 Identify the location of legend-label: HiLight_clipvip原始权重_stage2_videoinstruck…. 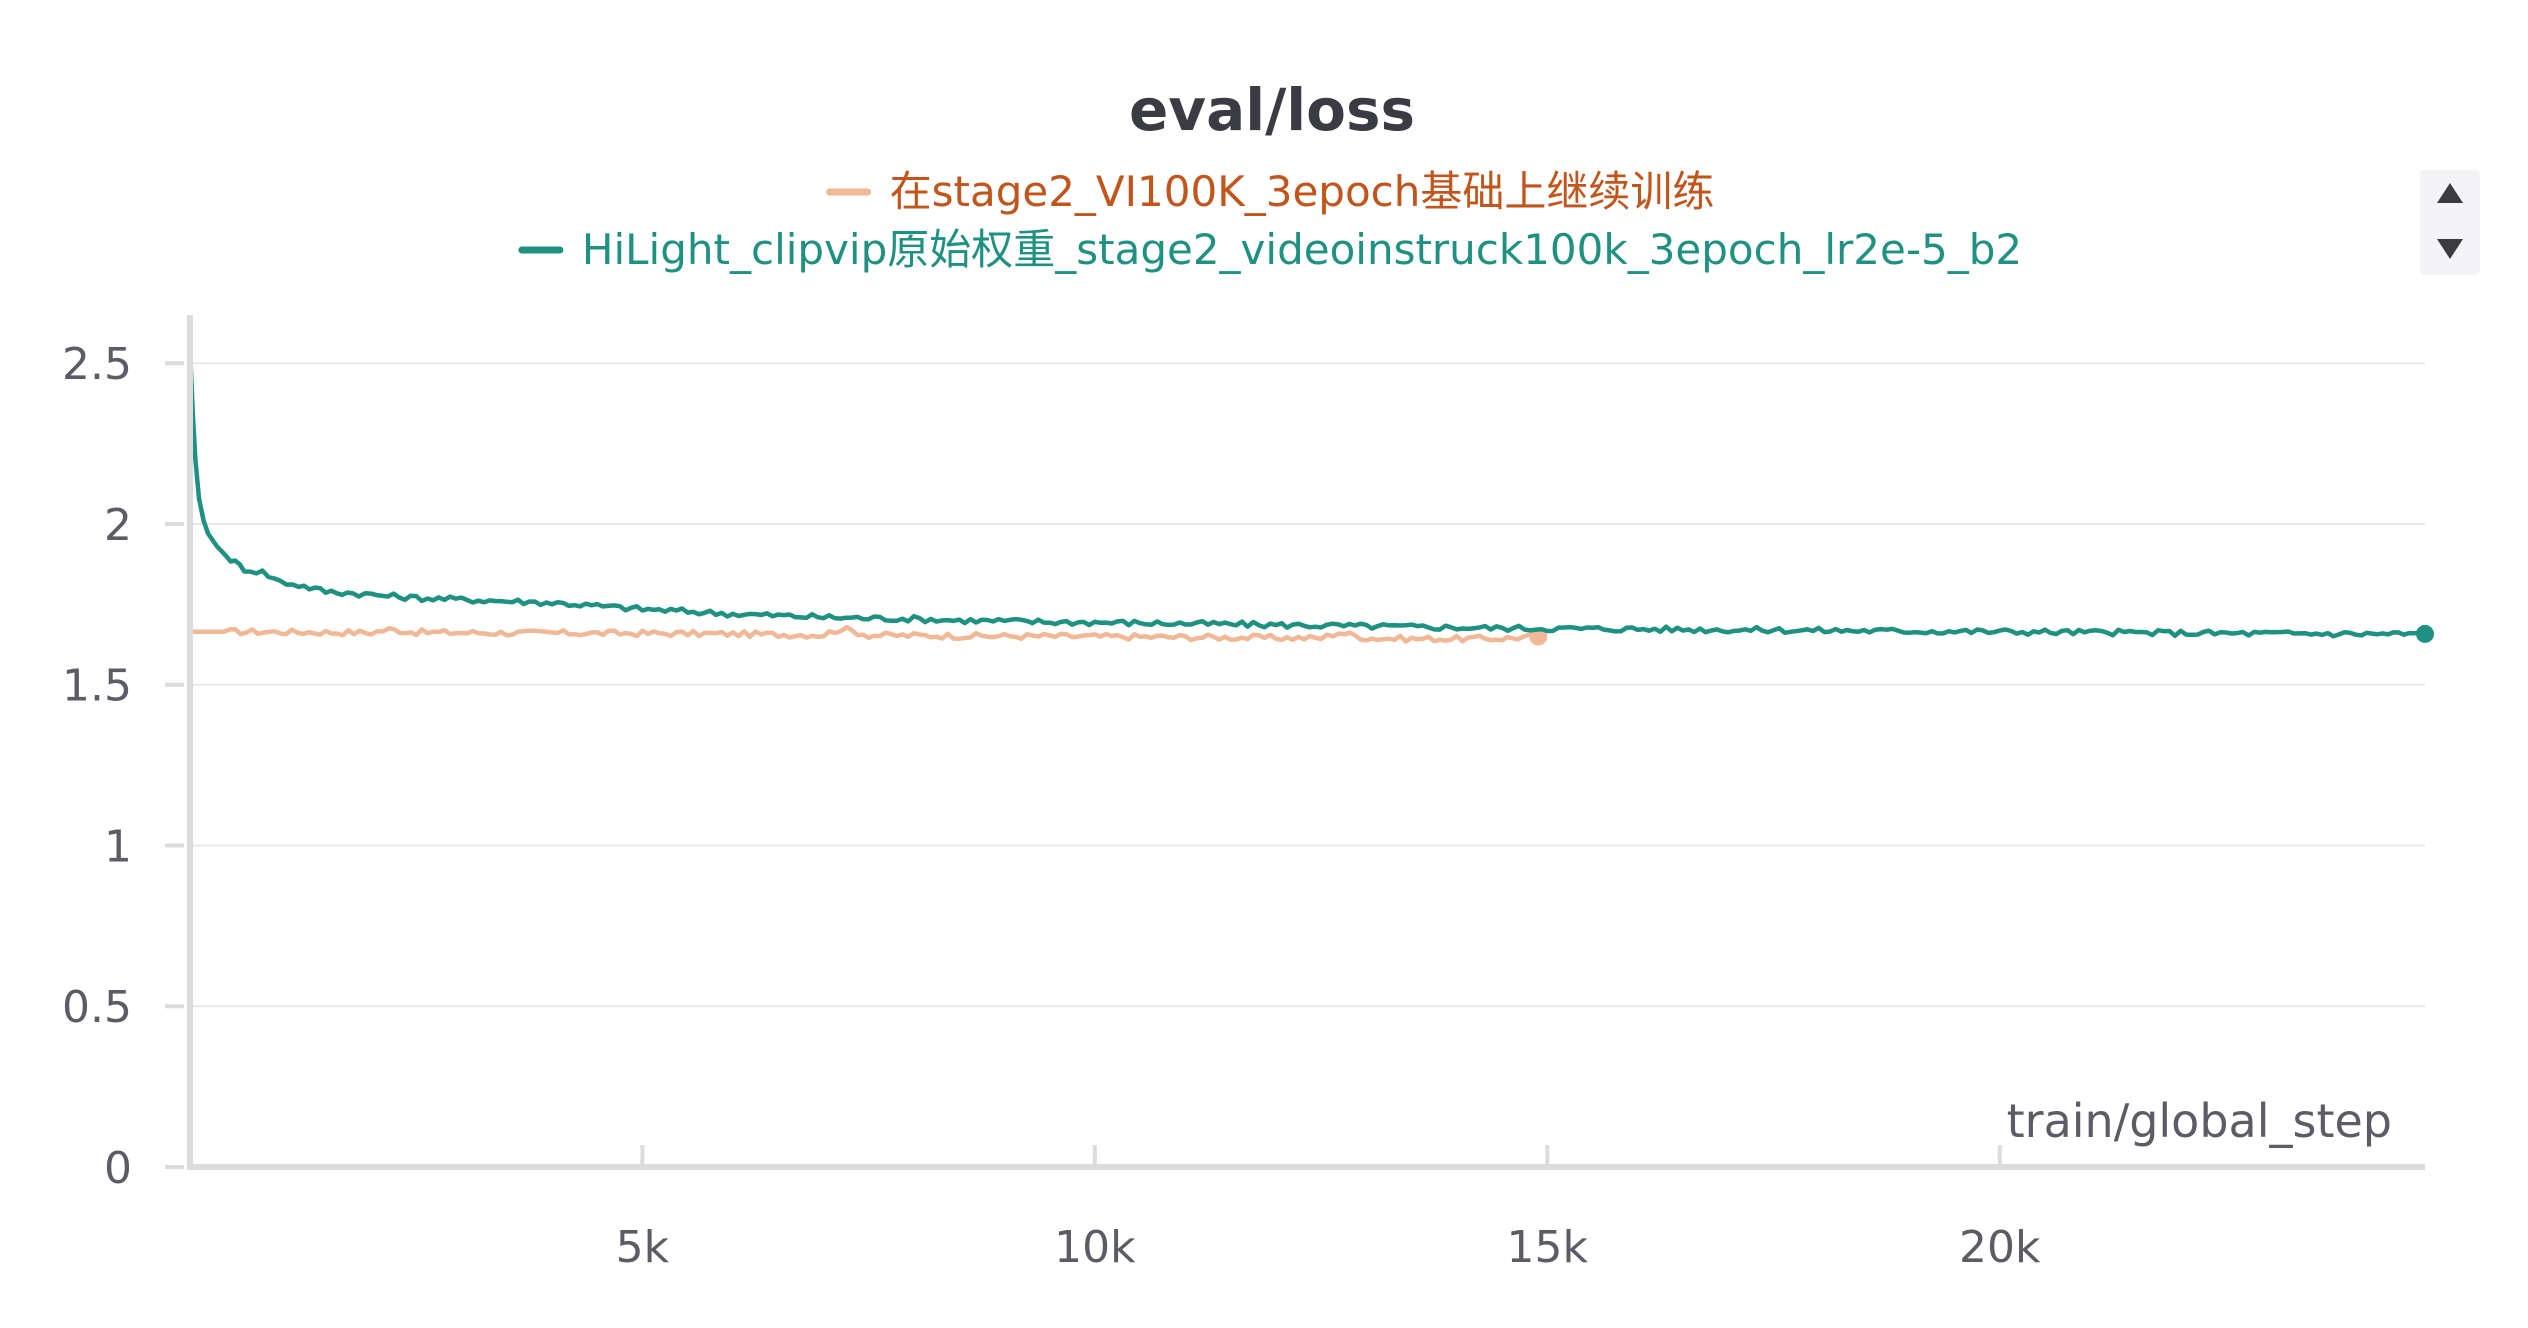
(1302, 249).